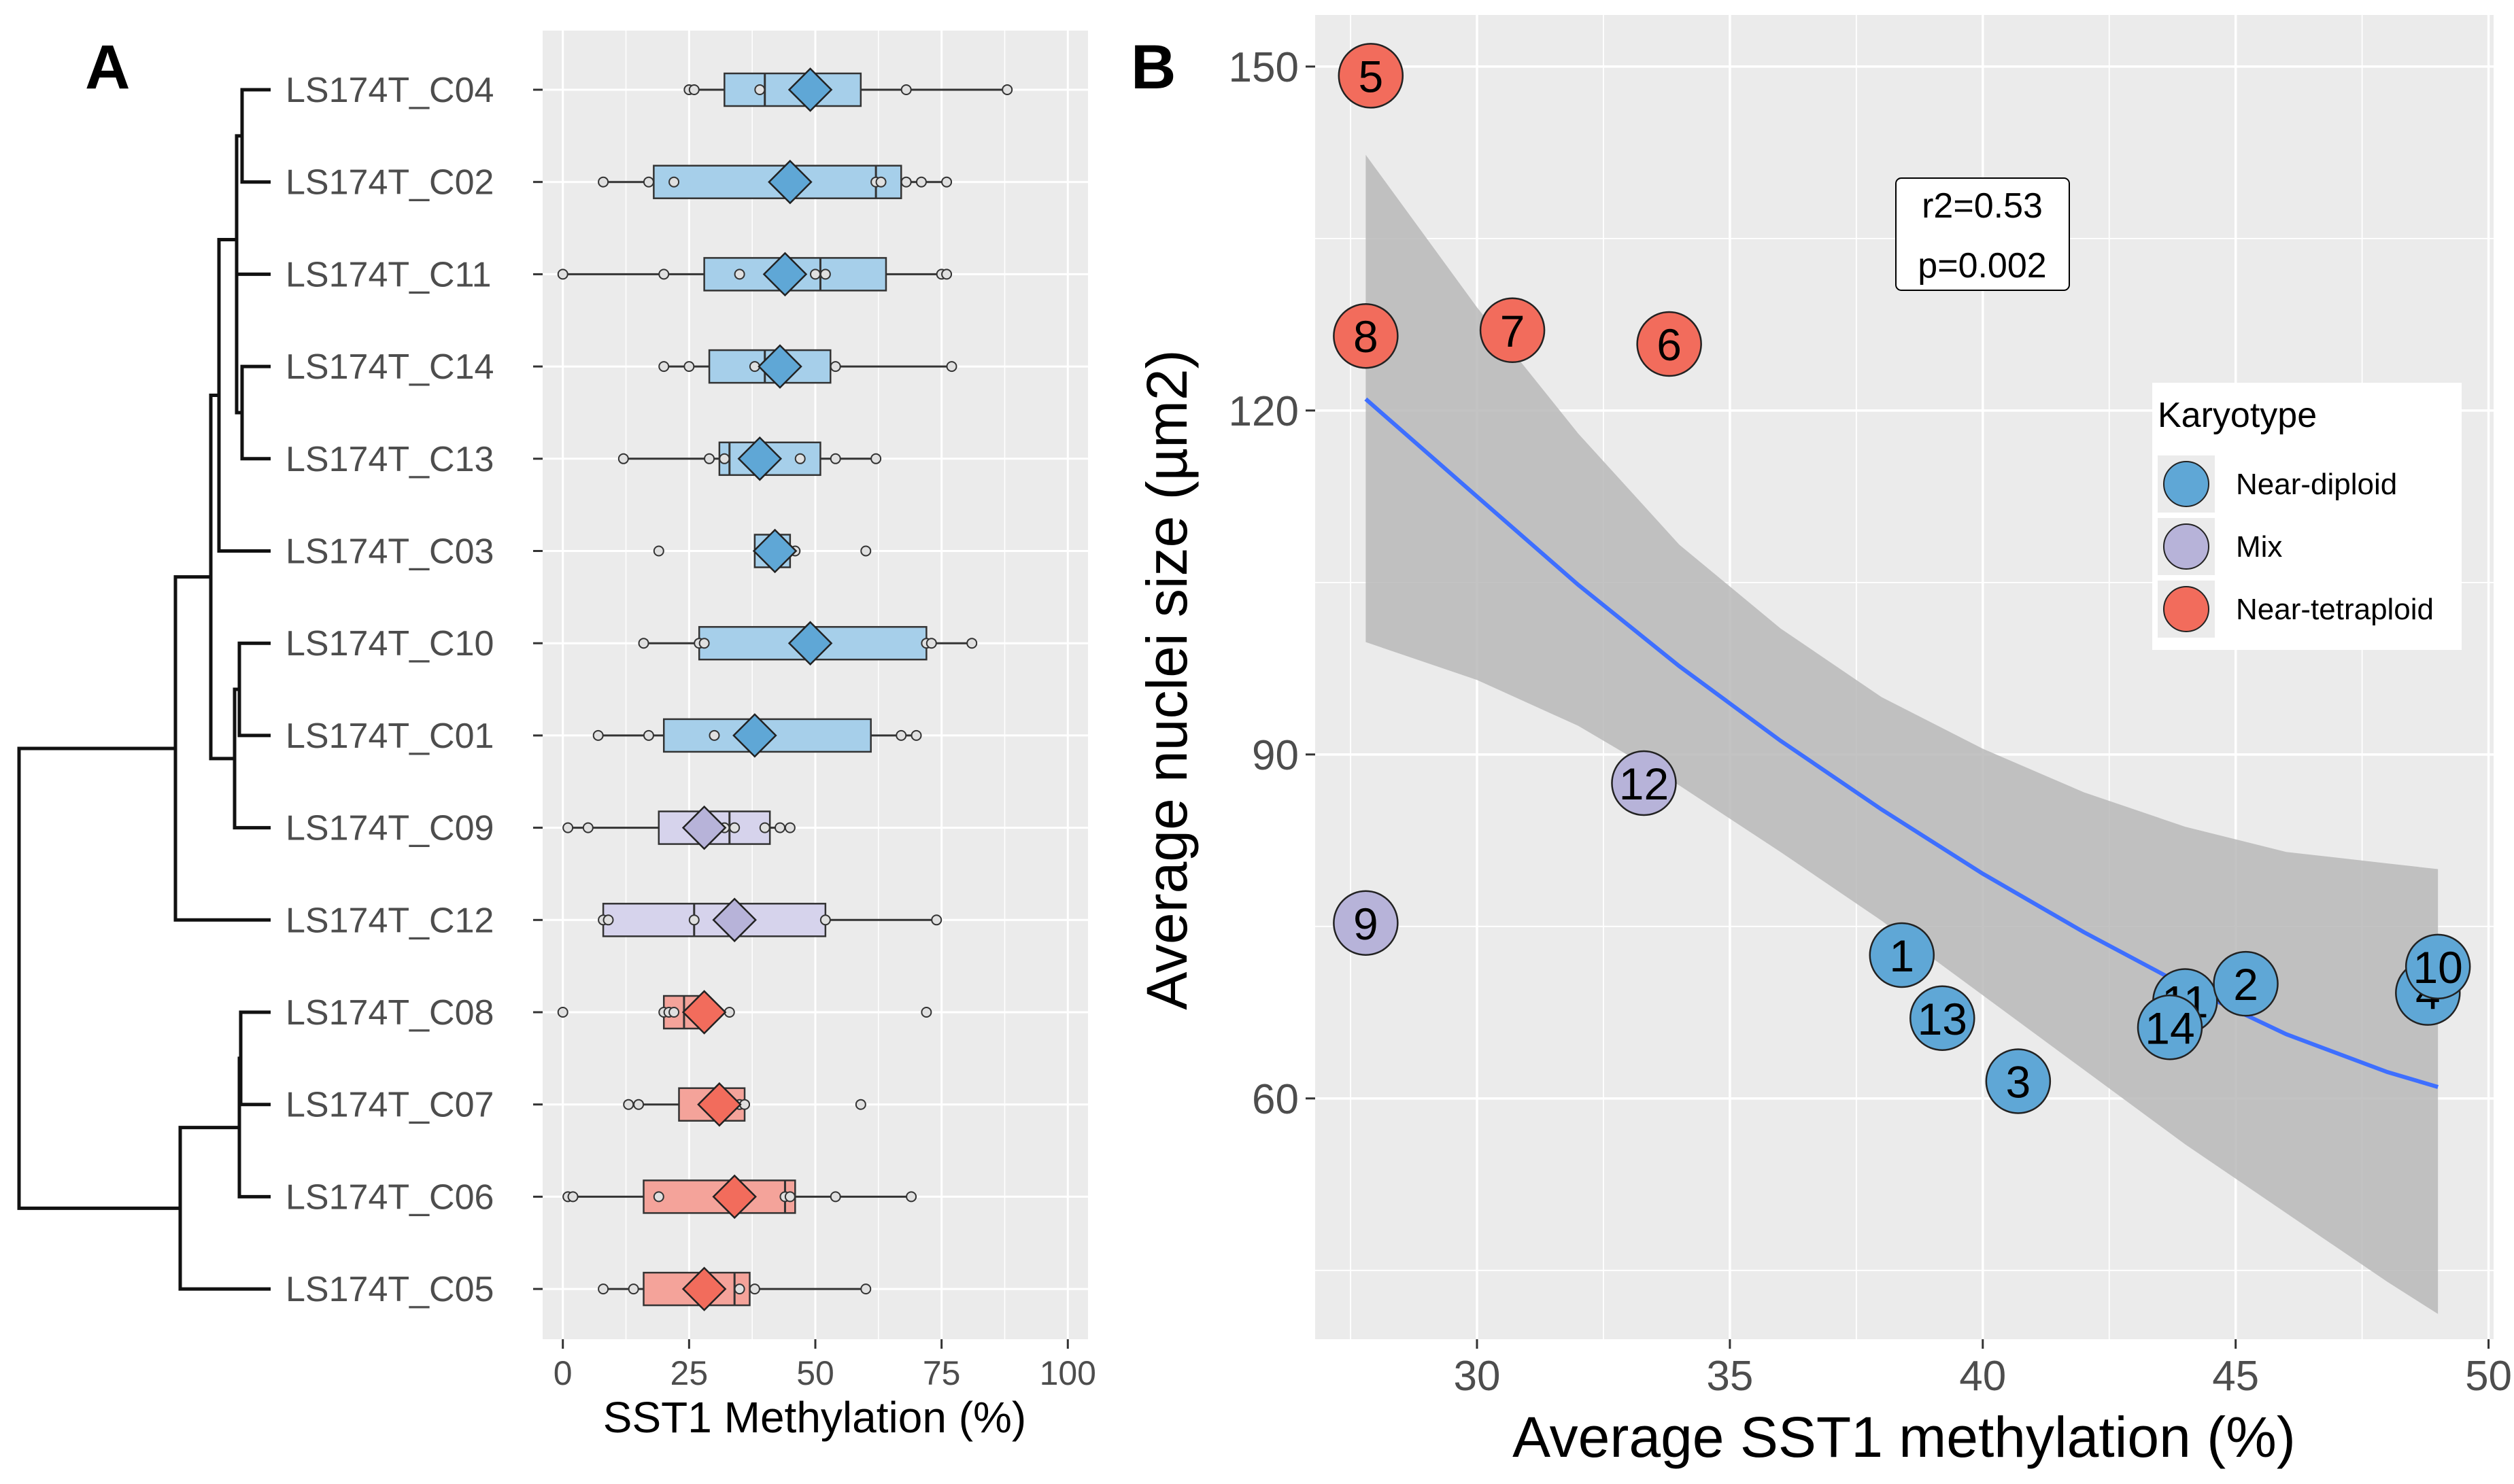 This screenshot has height=1484, width=2514. I want to click on x-tick-label: 30, so click(1477, 1377).